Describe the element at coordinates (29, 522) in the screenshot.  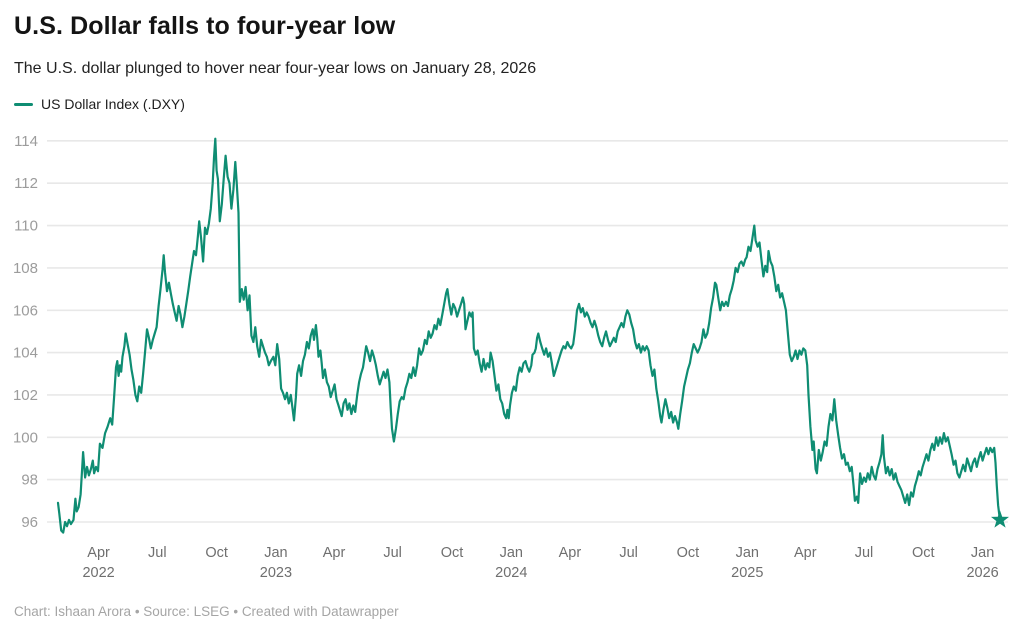
I see `y-tick-label: 96` at that location.